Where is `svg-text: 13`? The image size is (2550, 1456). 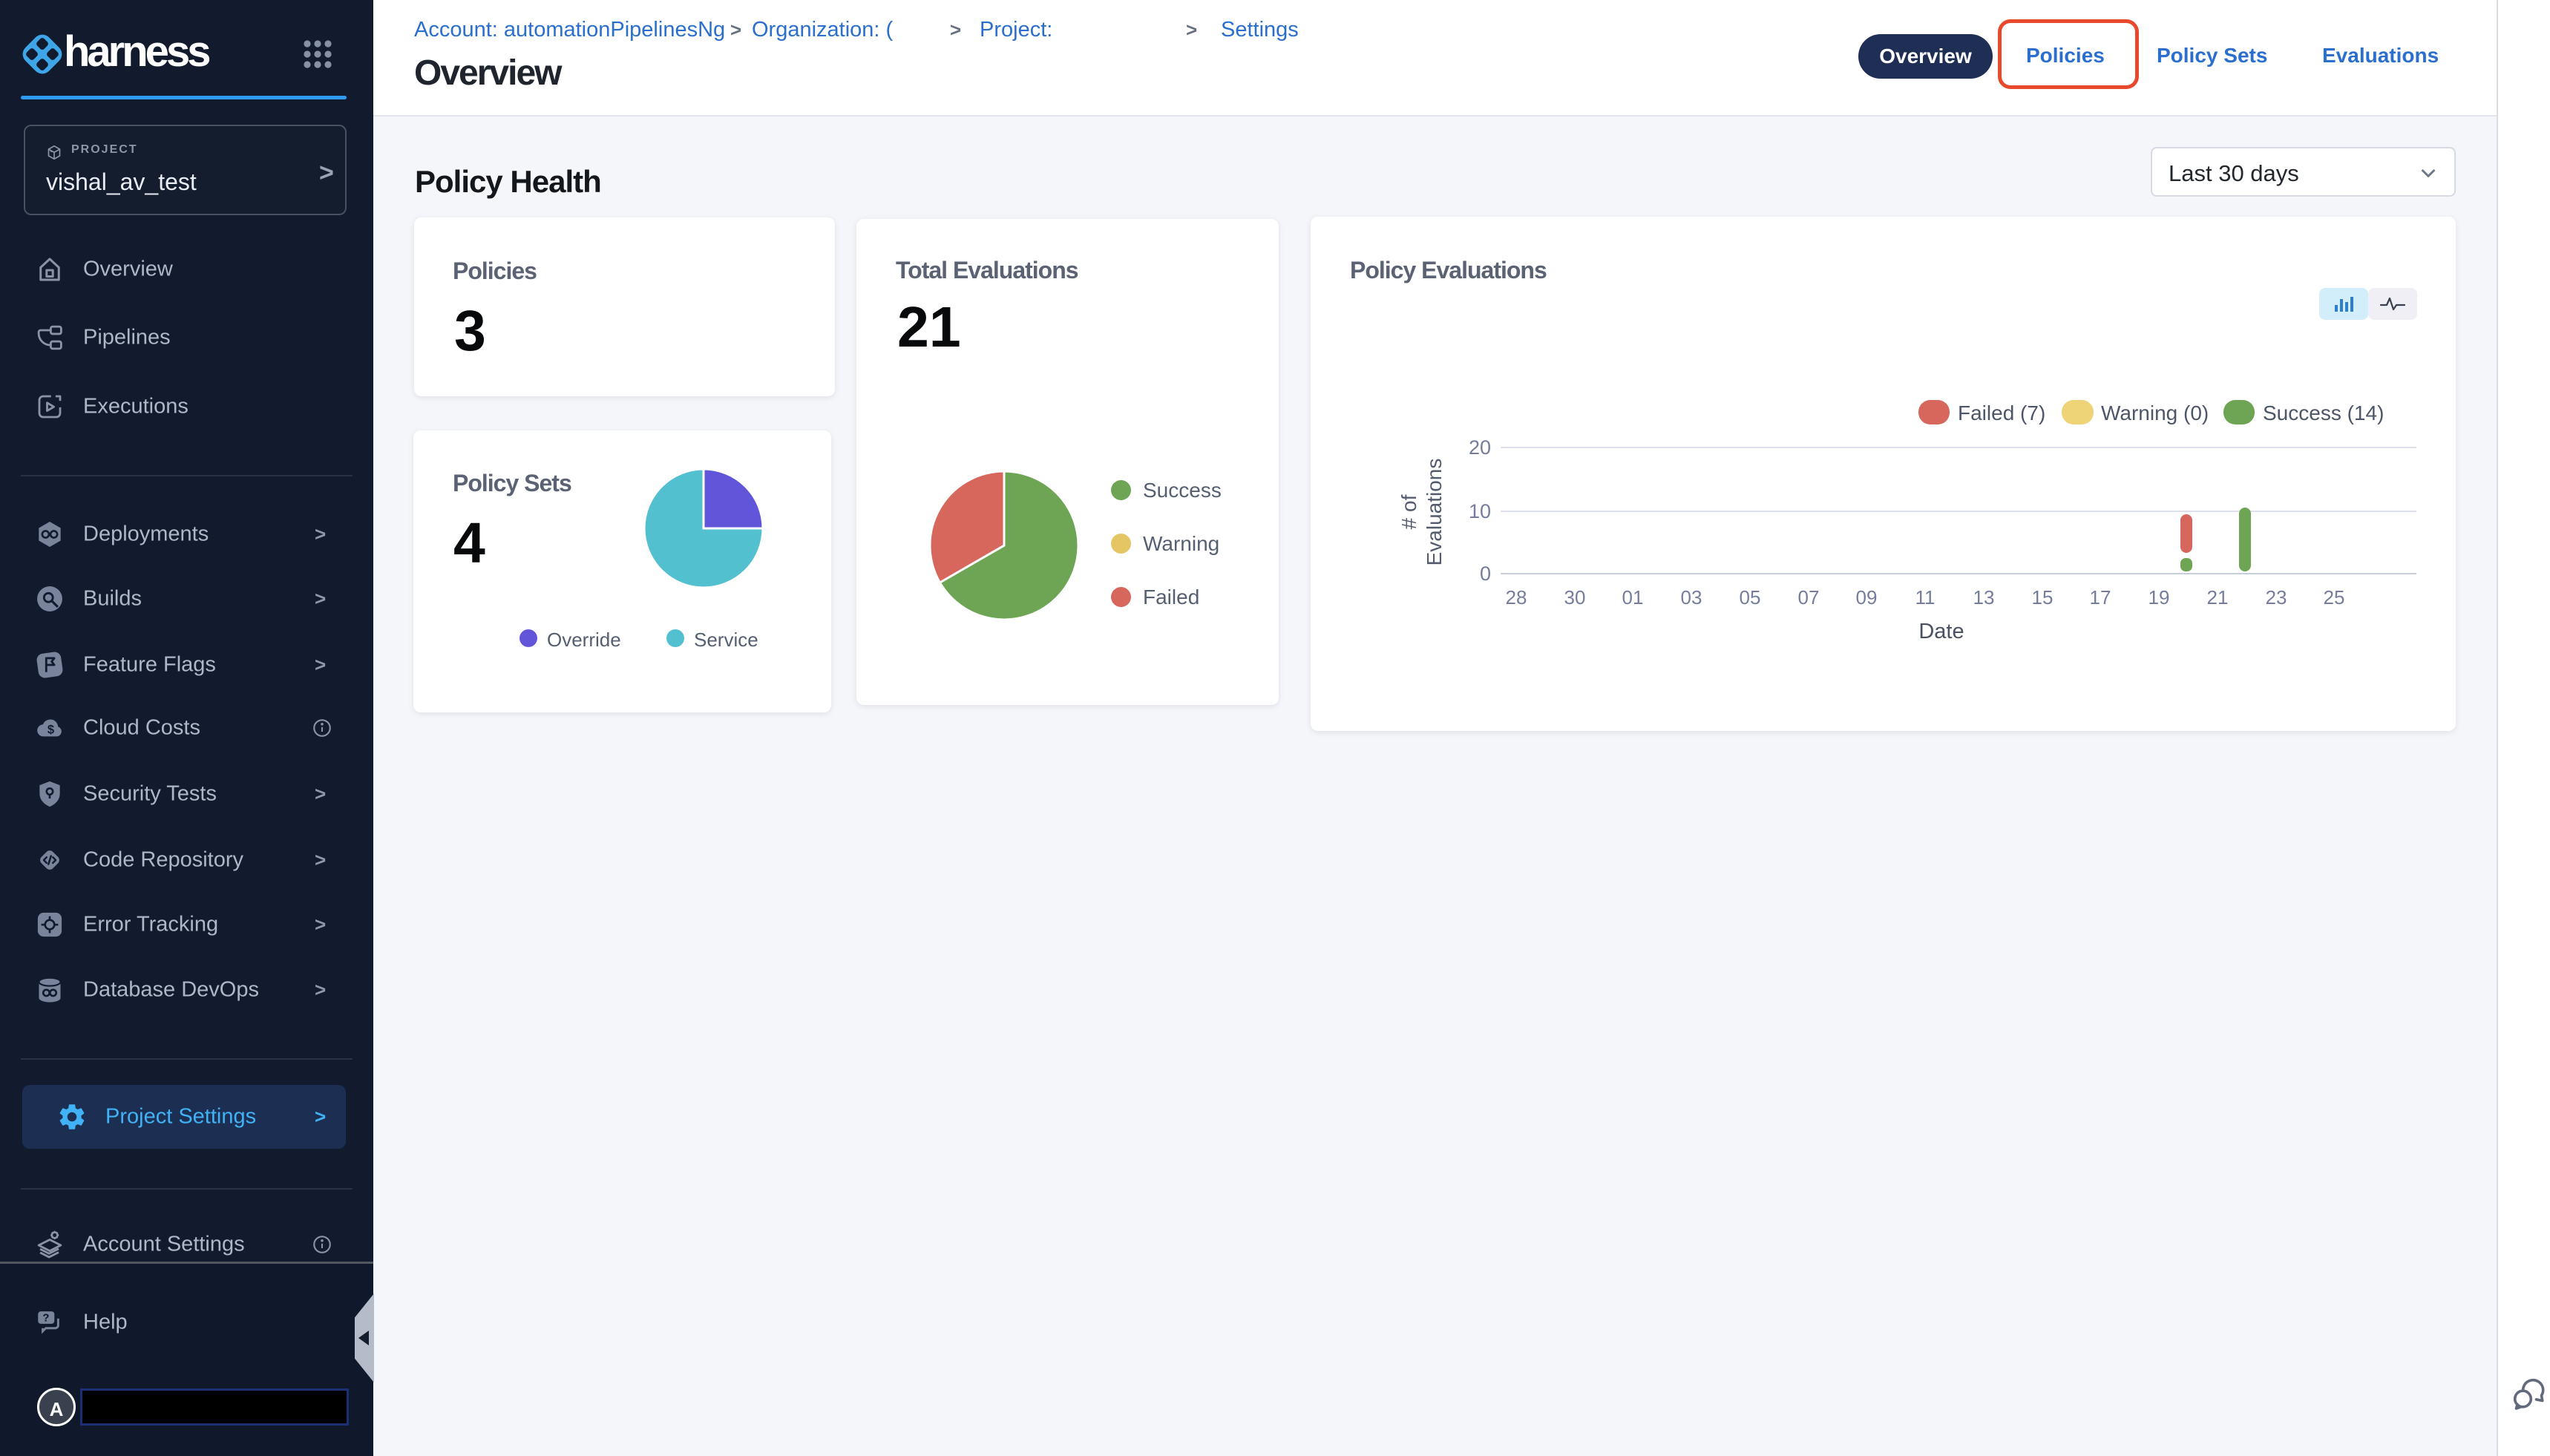 svg-text: 13 is located at coordinates (1984, 597).